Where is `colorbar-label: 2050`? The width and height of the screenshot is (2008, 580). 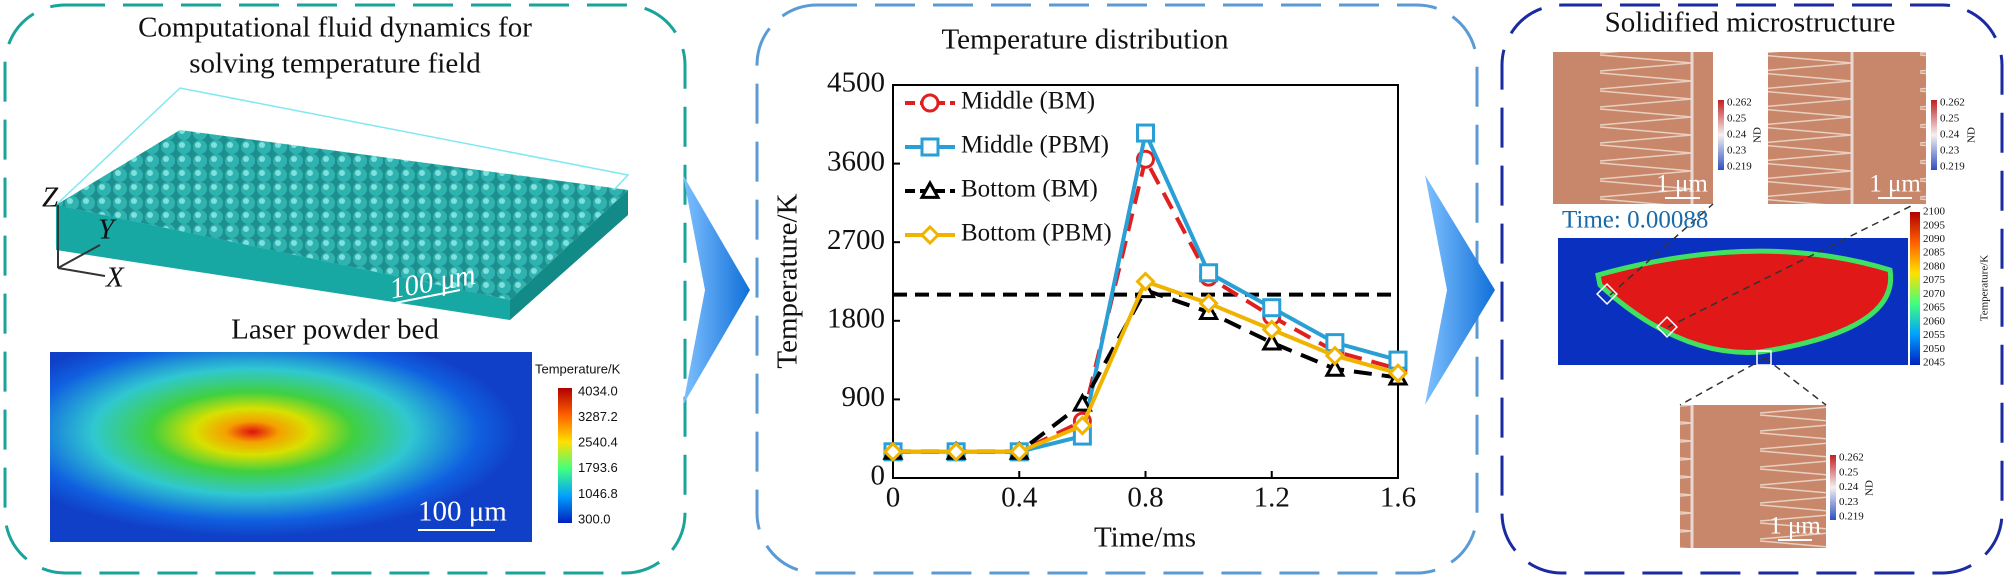 colorbar-label: 2050 is located at coordinates (1934, 349).